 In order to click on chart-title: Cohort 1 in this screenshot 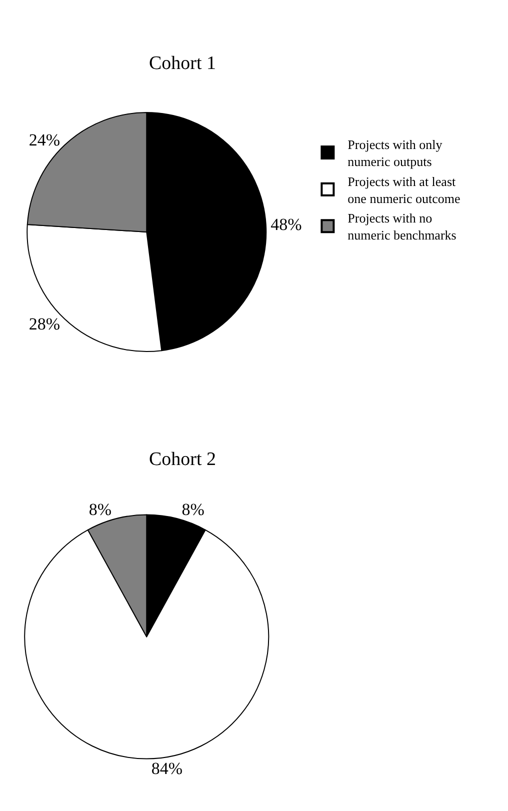, I will do `click(182, 63)`.